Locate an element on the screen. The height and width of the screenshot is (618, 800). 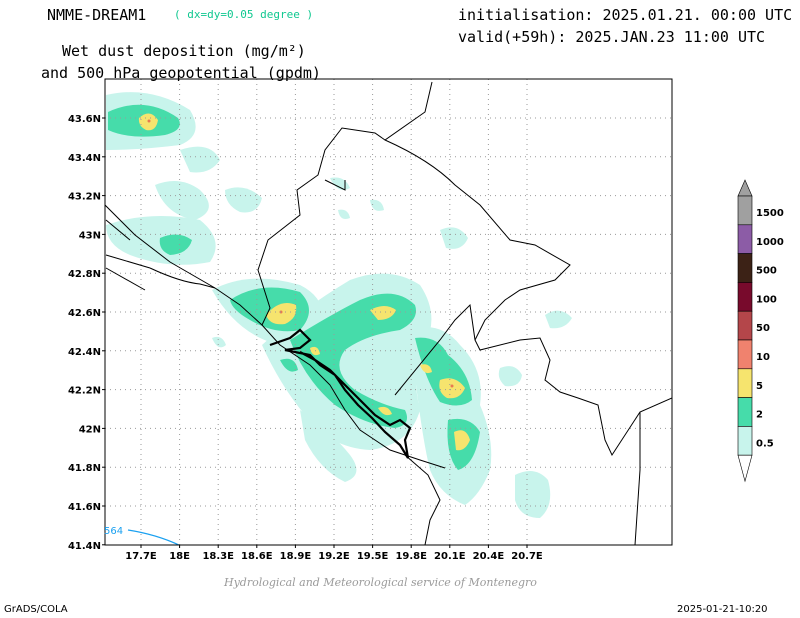
lon-label: 19.5E is located at coordinates (373, 556).